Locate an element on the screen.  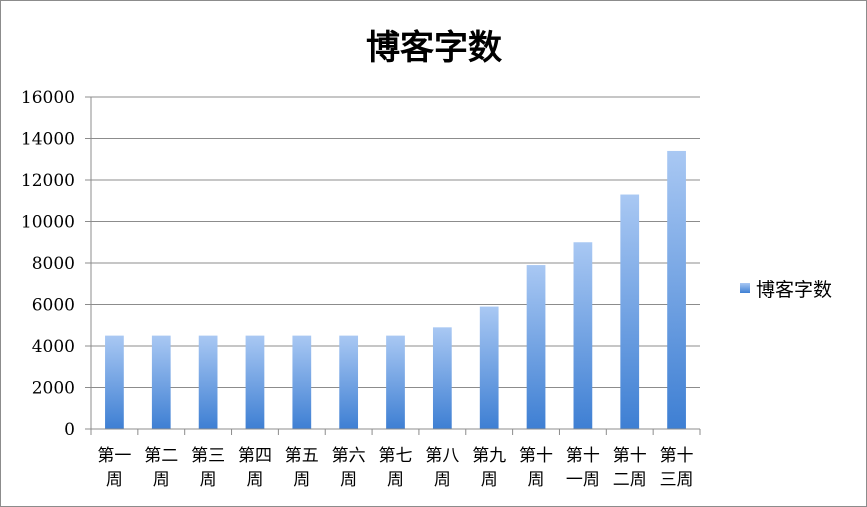
x-tick-label: 第十三周 is located at coordinates (677, 468).